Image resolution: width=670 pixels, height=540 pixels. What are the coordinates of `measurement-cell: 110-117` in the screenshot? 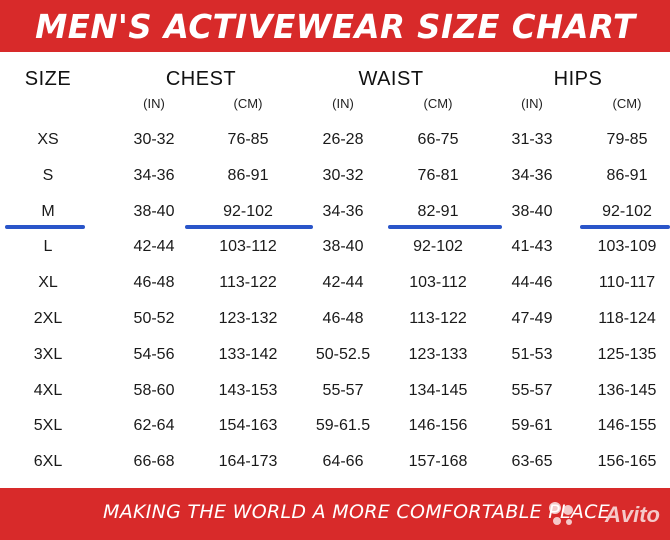 It's located at (627, 283).